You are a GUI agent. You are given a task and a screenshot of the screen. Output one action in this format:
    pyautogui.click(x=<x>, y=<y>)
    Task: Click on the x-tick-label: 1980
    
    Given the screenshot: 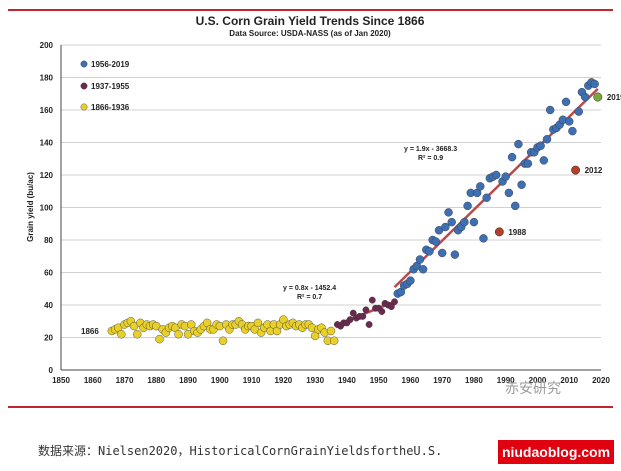 What is the action you would take?
    pyautogui.click(x=474, y=380)
    